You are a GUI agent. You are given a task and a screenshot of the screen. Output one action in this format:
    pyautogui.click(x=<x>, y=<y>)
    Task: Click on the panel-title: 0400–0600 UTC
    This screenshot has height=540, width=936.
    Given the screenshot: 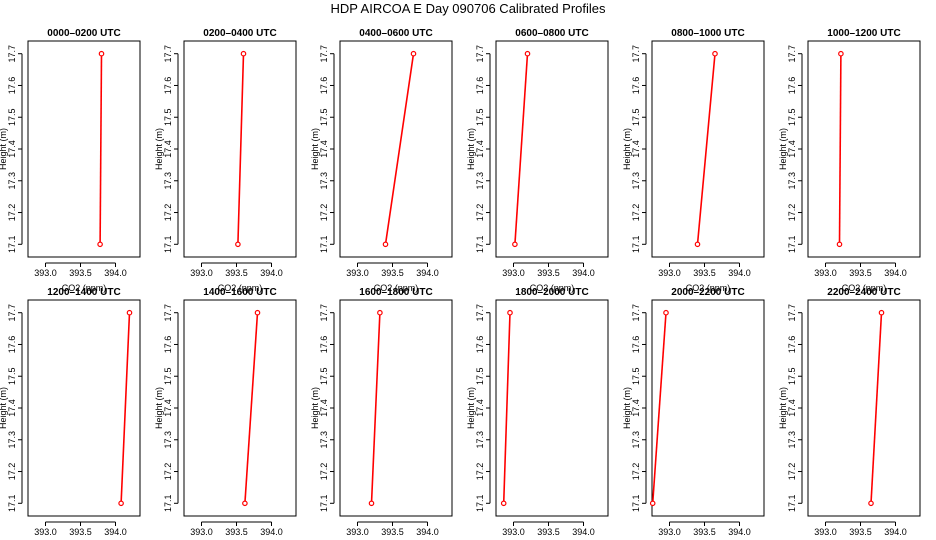 What is the action you would take?
    pyautogui.click(x=395, y=33)
    